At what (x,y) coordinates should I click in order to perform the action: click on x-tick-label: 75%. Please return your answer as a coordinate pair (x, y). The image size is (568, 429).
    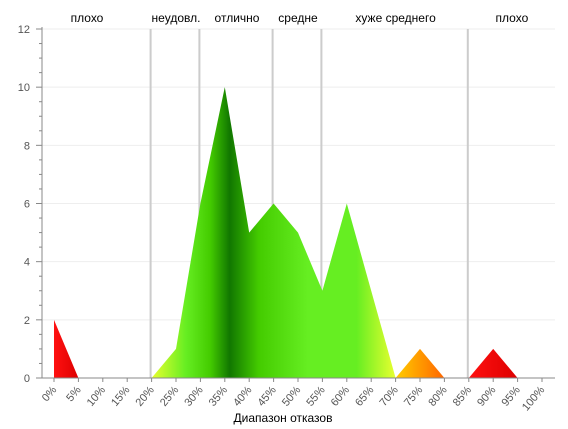
    Looking at the image, I should click on (413, 396).